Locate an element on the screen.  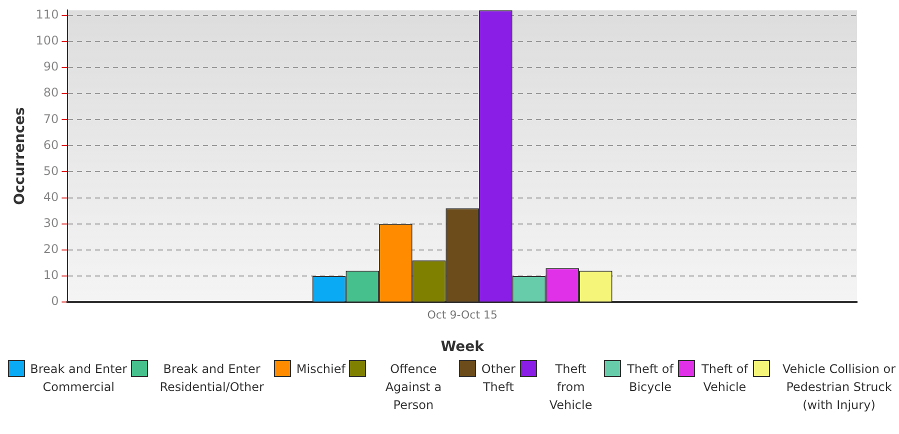
legend-label: Mischief is located at coordinates (321, 369).